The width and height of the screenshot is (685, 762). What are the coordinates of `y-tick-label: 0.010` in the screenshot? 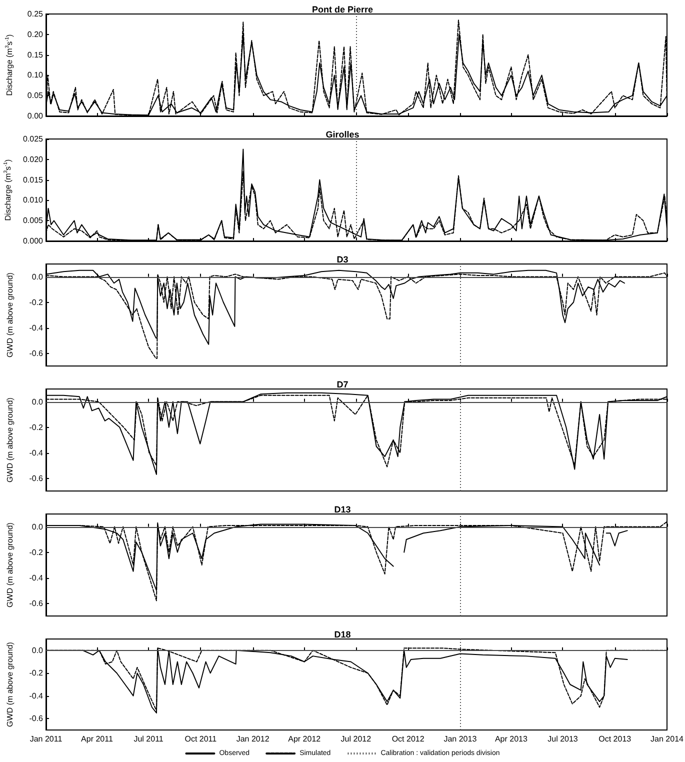 It's located at (33, 200).